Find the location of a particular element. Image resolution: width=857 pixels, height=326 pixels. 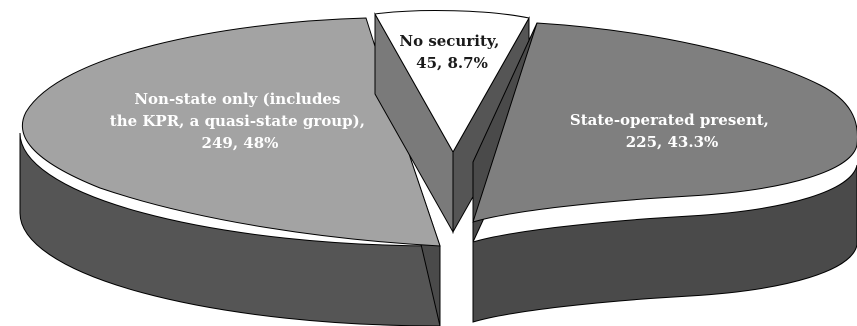

pie-label-state-operated-line-1: State-operated present, is located at coordinates (669, 120).